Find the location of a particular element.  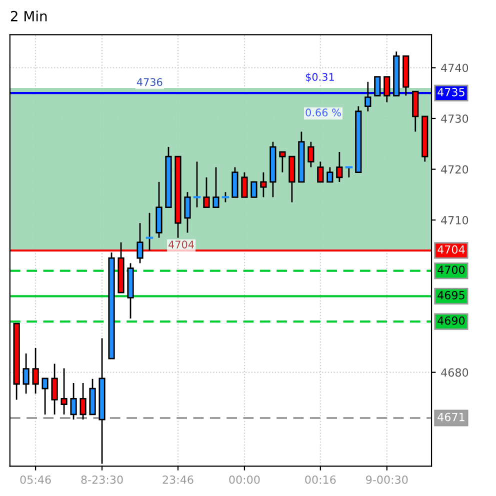

annotation: $0.31 is located at coordinates (320, 77).